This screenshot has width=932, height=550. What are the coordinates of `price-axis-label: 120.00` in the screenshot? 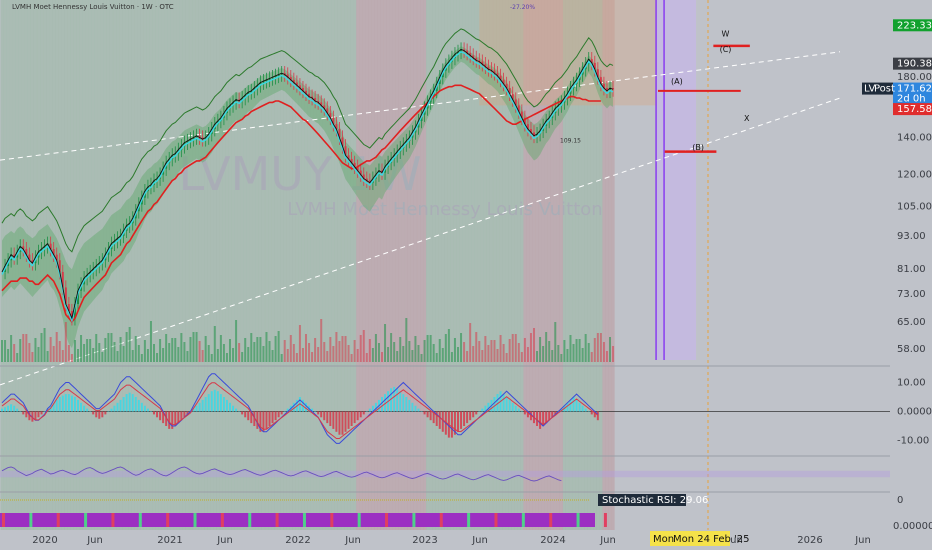 It's located at (914, 175).